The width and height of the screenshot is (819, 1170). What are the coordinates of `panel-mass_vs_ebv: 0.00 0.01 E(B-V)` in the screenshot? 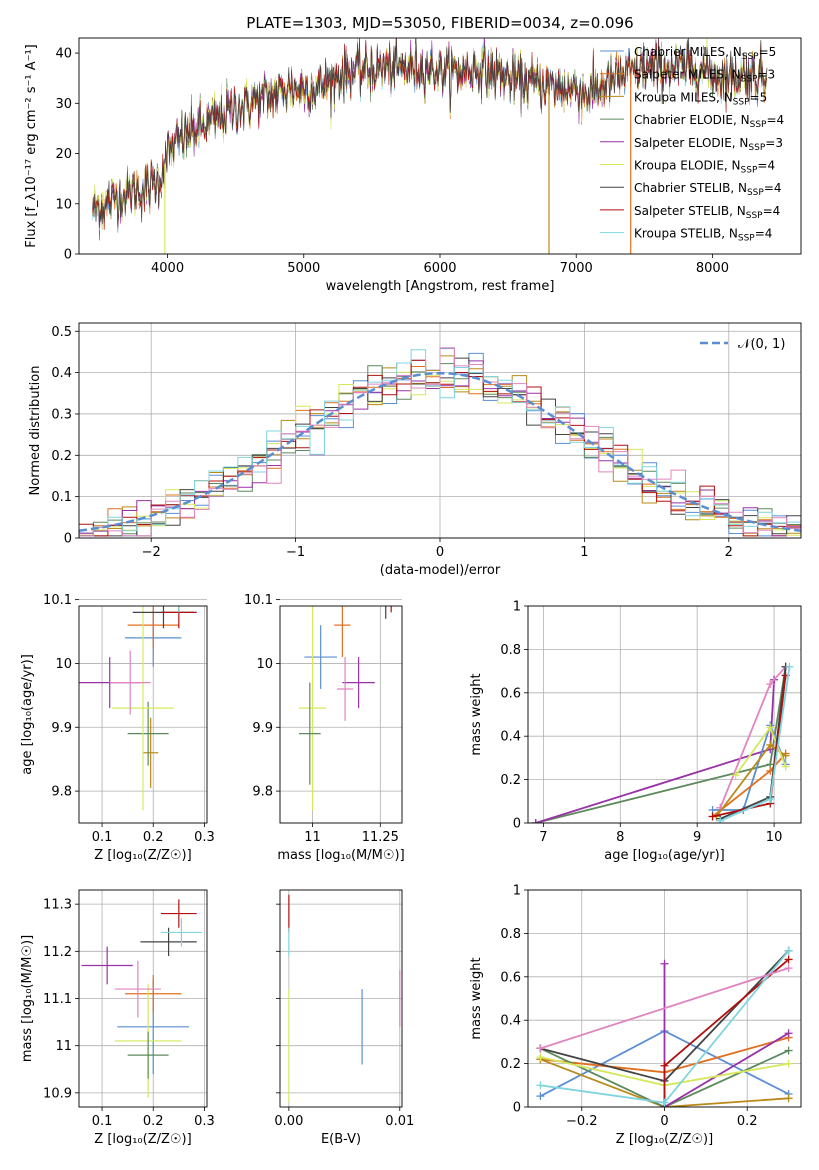 It's located at (344, 1018).